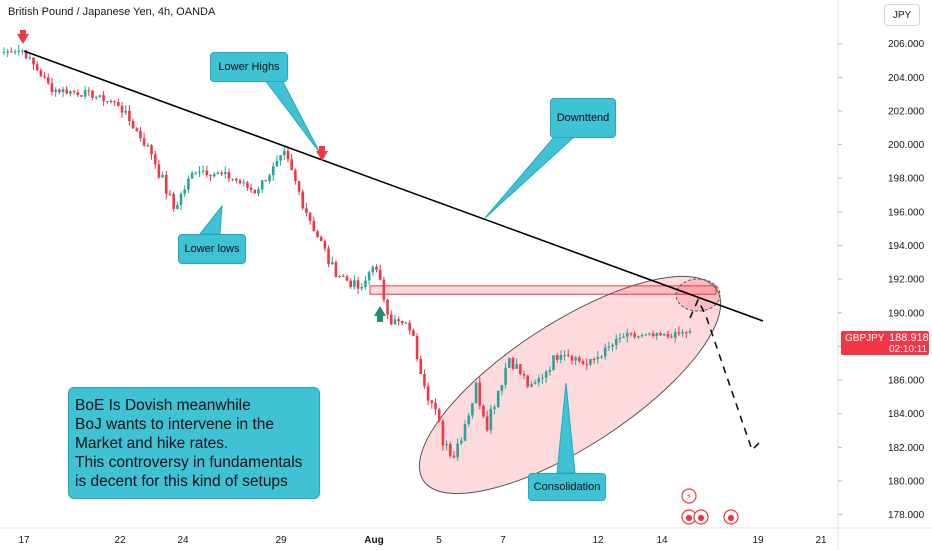 The height and width of the screenshot is (550, 932). I want to click on callout-consolidation: Consolidation, so click(567, 487).